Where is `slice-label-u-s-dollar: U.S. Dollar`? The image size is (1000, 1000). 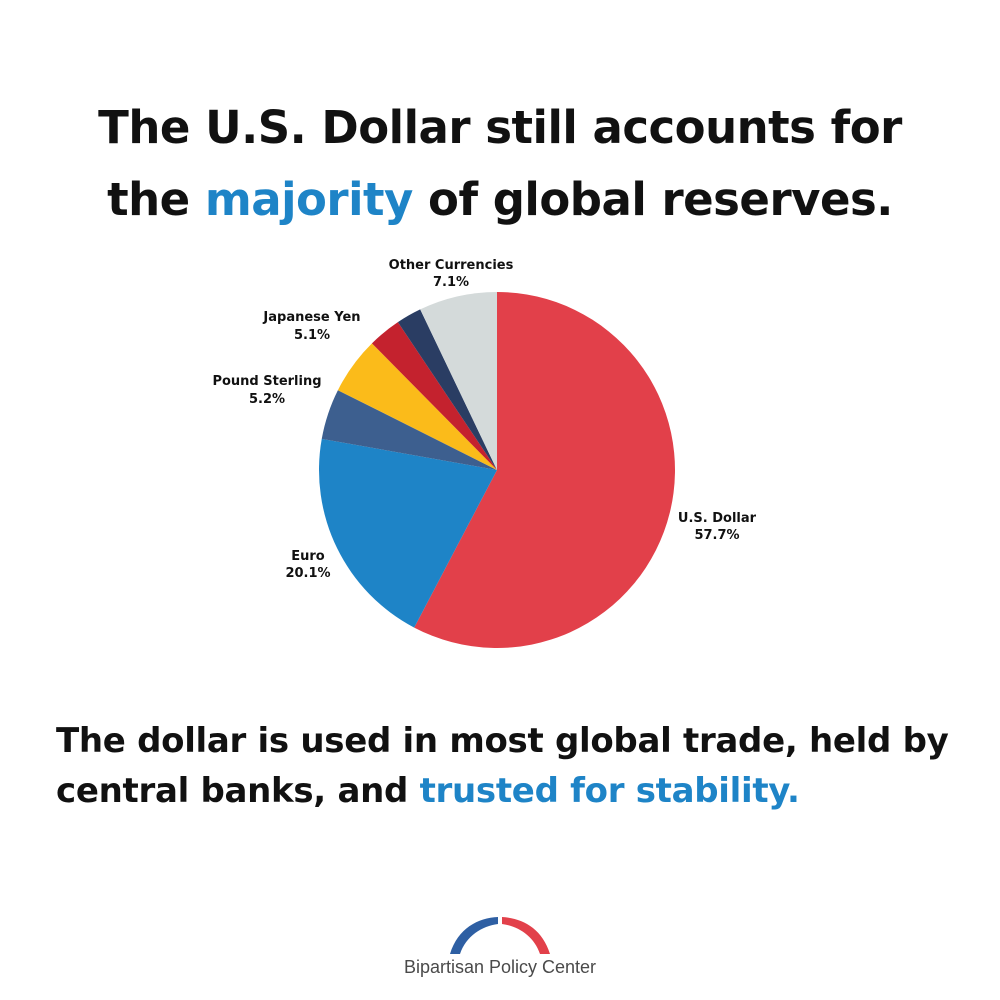
slice-label-u-s-dollar: U.S. Dollar is located at coordinates (717, 518).